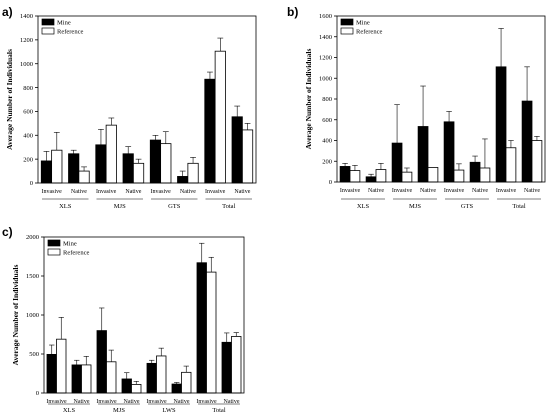 The height and width of the screenshot is (416, 550). I want to click on y-tick-label: 500, so click(34, 354).